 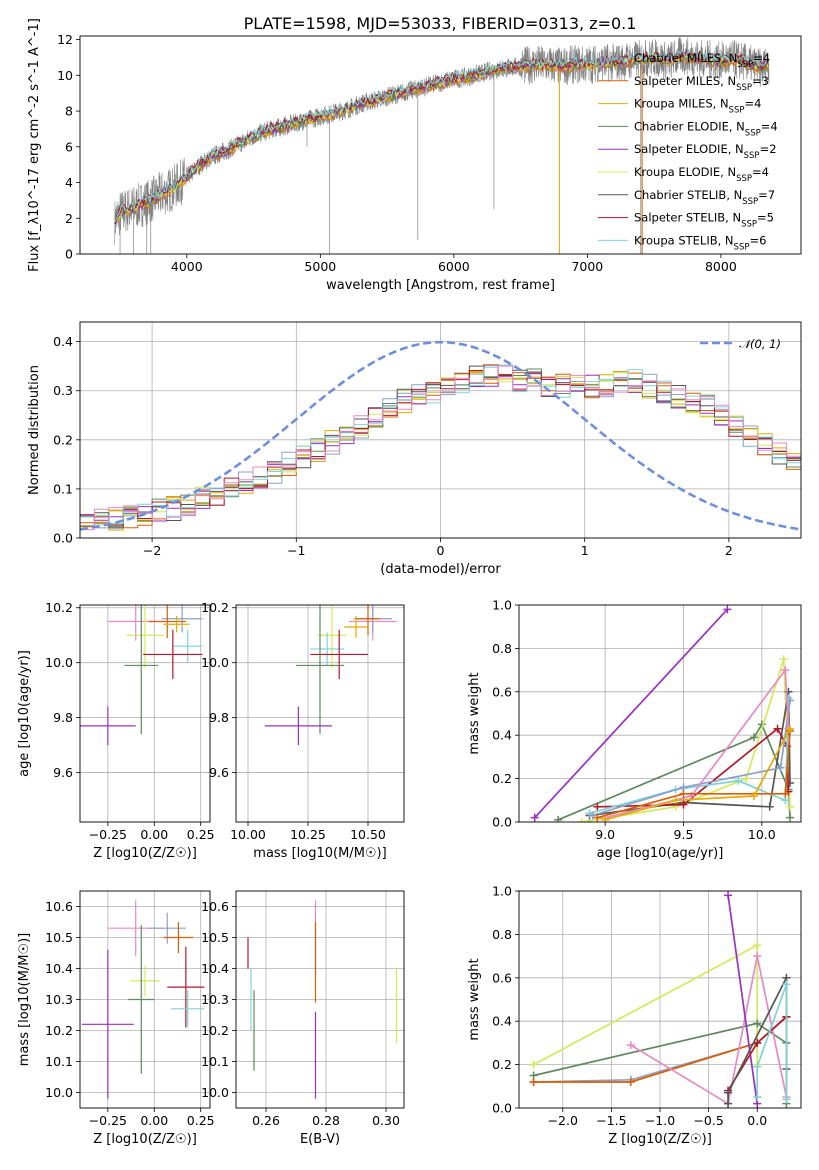 What do you see at coordinates (63, 772) in the screenshot?
I see `y-tick-label: 9.6` at bounding box center [63, 772].